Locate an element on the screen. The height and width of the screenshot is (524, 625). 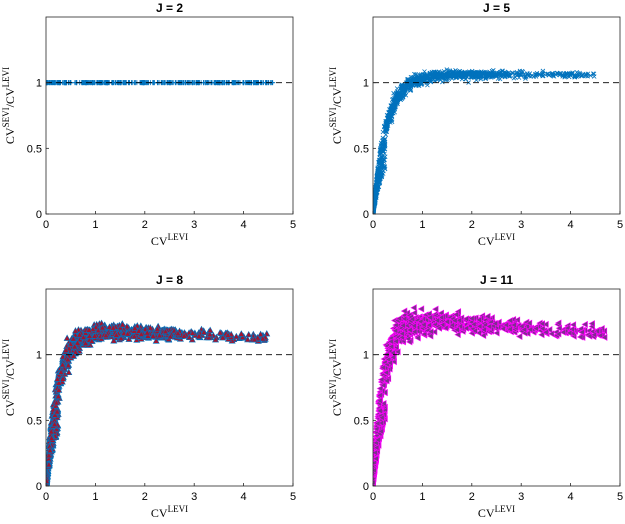
x-tick-label: 2 is located at coordinates (472, 225).